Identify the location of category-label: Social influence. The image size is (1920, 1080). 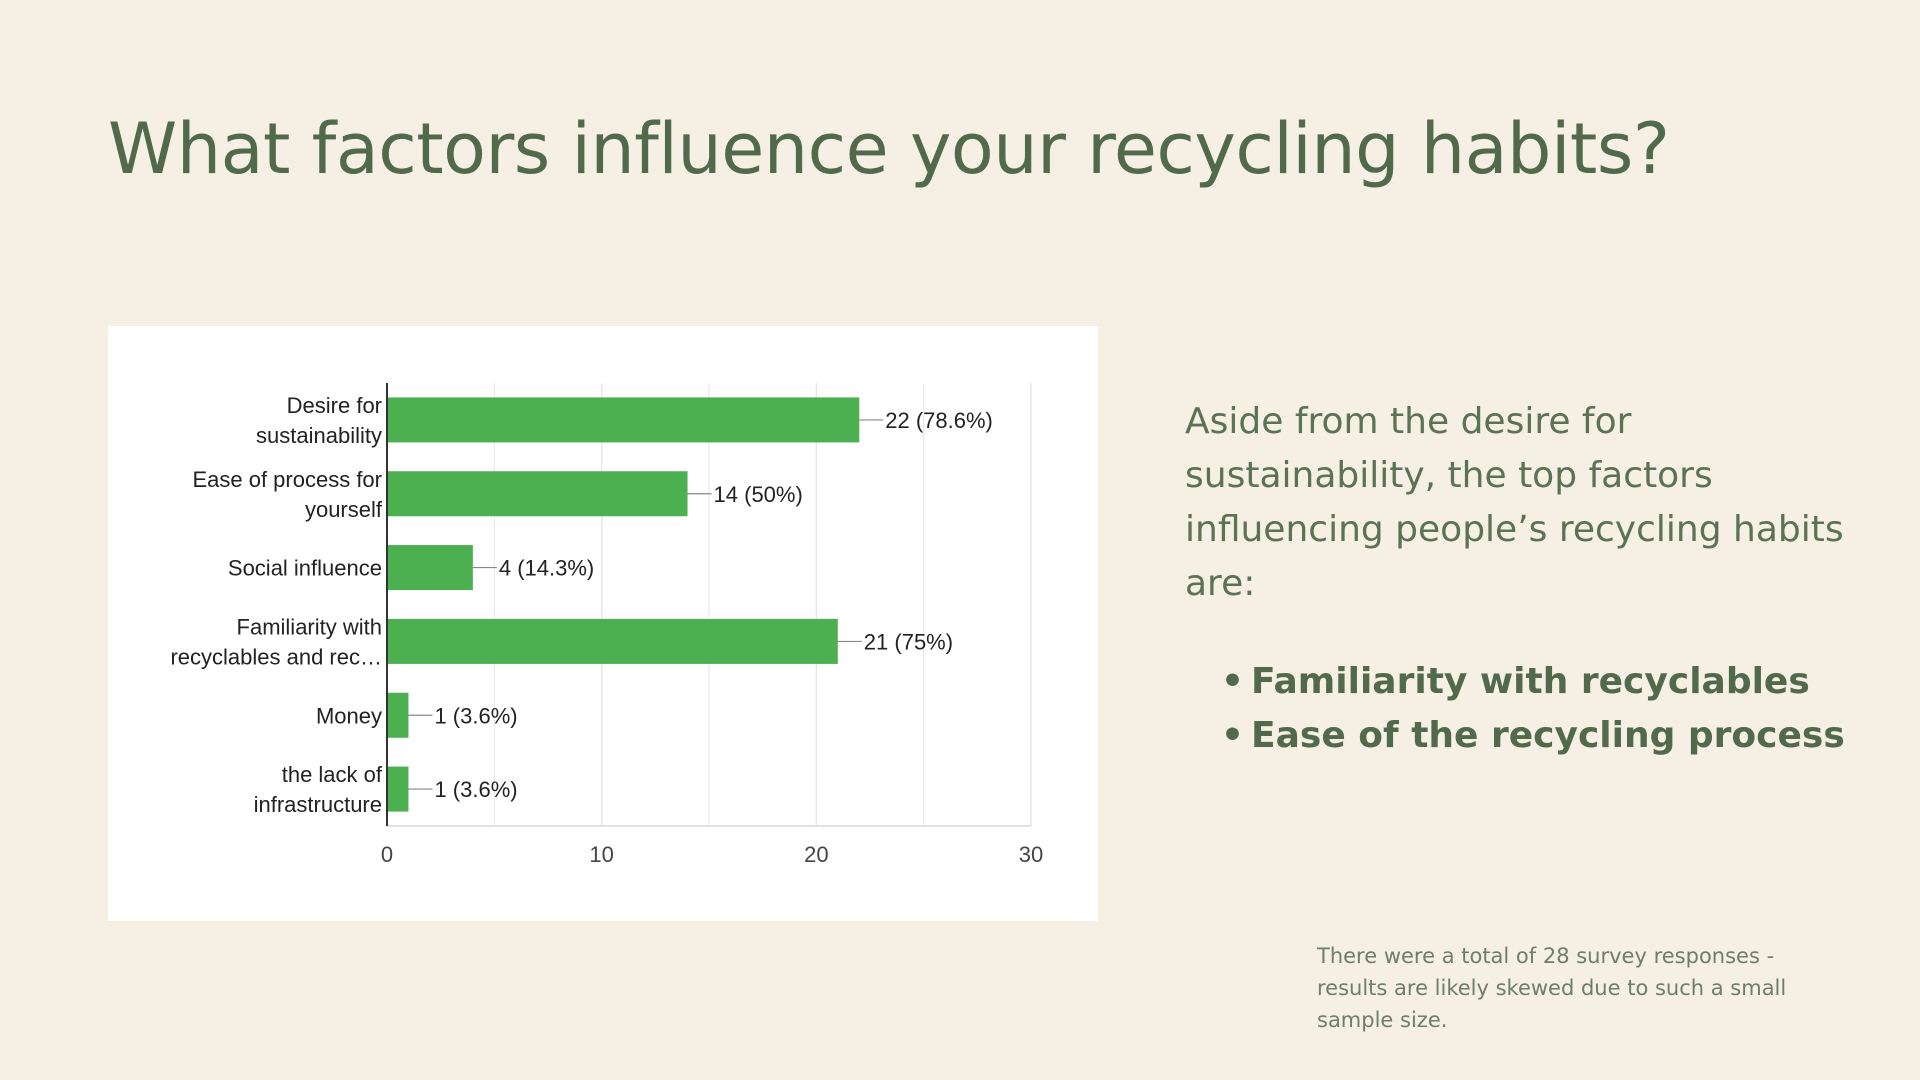
(305, 568).